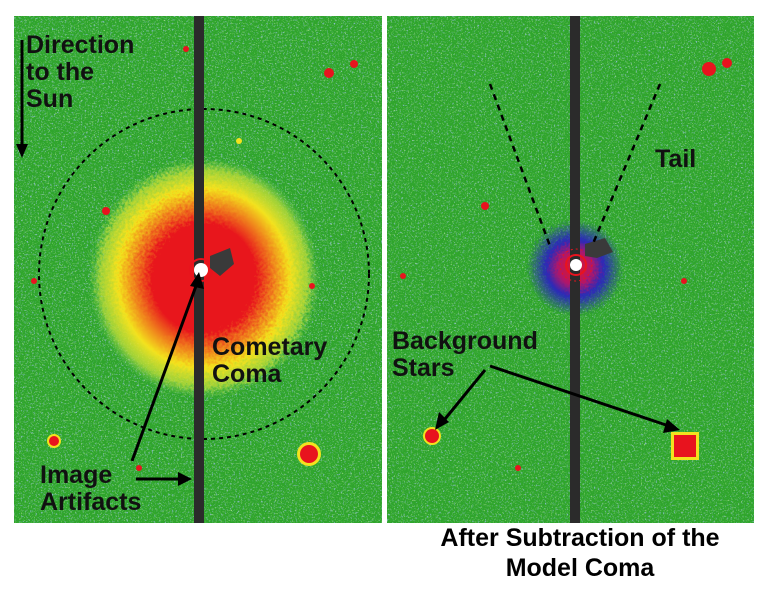 The image size is (768, 597). Describe the element at coordinates (580, 538) in the screenshot. I see `caption-line1: After Subtraction of the` at that location.